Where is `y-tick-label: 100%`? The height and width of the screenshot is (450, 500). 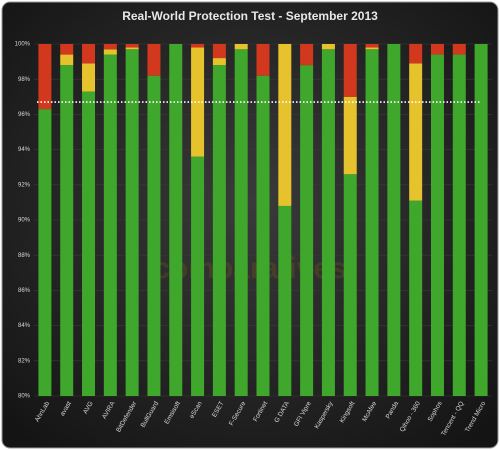
y-tick-label: 100% is located at coordinates (23, 45).